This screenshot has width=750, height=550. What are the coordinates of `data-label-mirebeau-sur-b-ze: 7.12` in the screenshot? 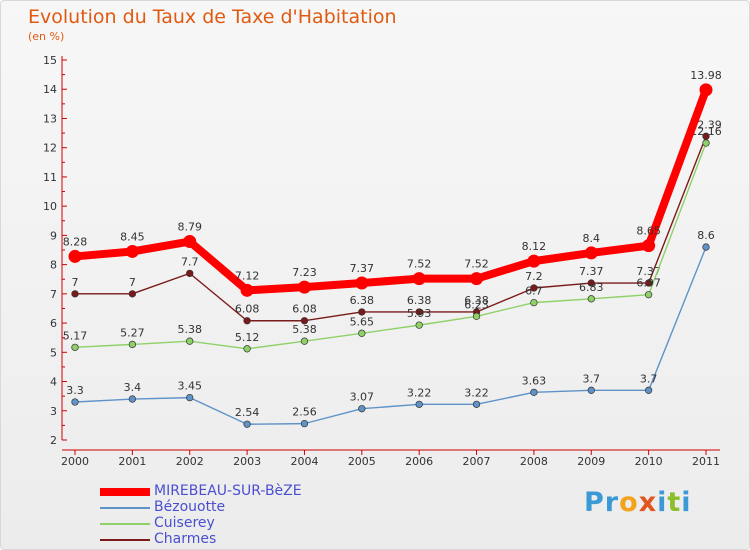 It's located at (247, 275).